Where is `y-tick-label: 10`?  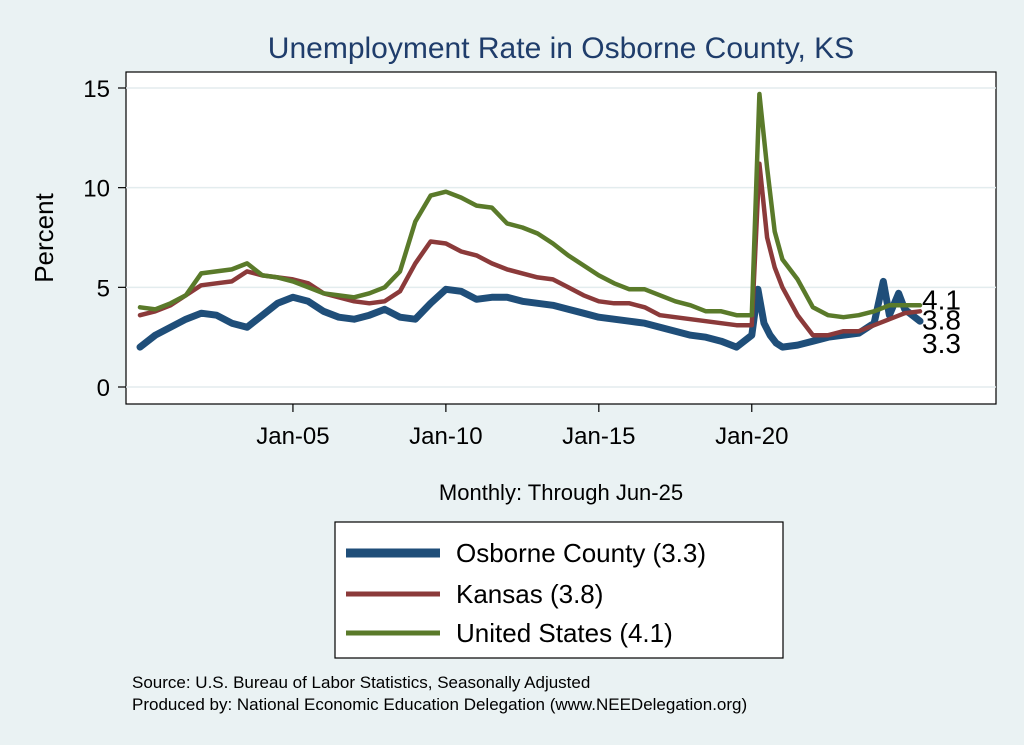
y-tick-label: 10 is located at coordinates (96, 189).